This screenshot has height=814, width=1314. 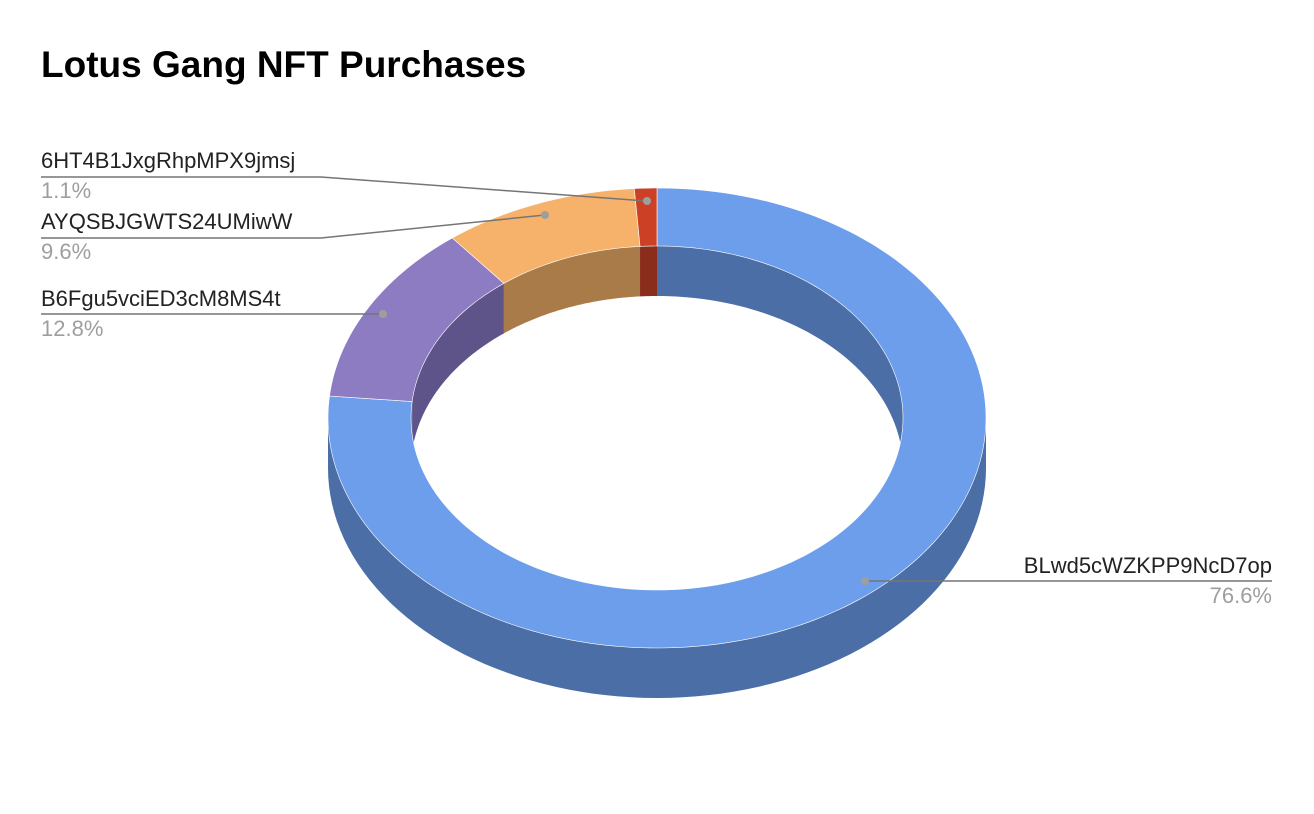 I want to click on slice-value-label-2: 9.6%, so click(x=66, y=251).